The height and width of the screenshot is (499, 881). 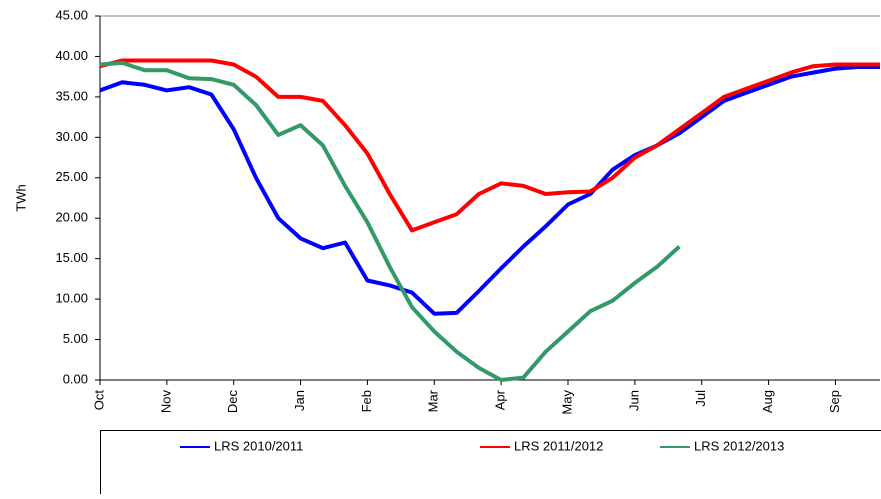 I want to click on x-tick-label: Jun, so click(x=633, y=400).